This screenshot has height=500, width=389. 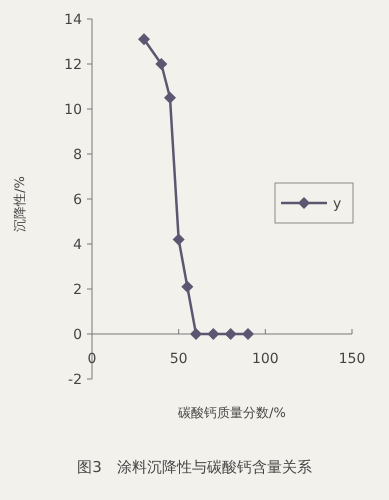 I want to click on y-tick-label: 0, so click(x=77, y=335).